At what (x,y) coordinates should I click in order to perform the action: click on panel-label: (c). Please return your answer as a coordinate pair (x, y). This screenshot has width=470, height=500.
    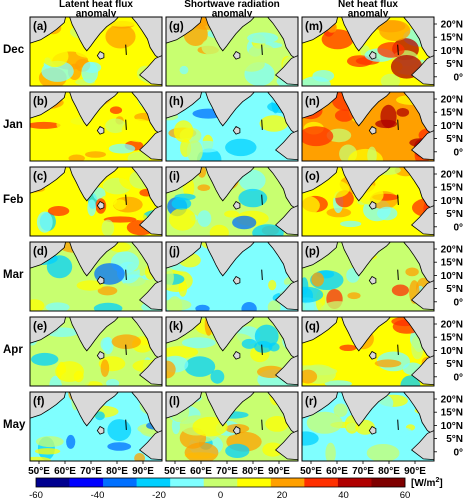
    Looking at the image, I should click on (40, 177).